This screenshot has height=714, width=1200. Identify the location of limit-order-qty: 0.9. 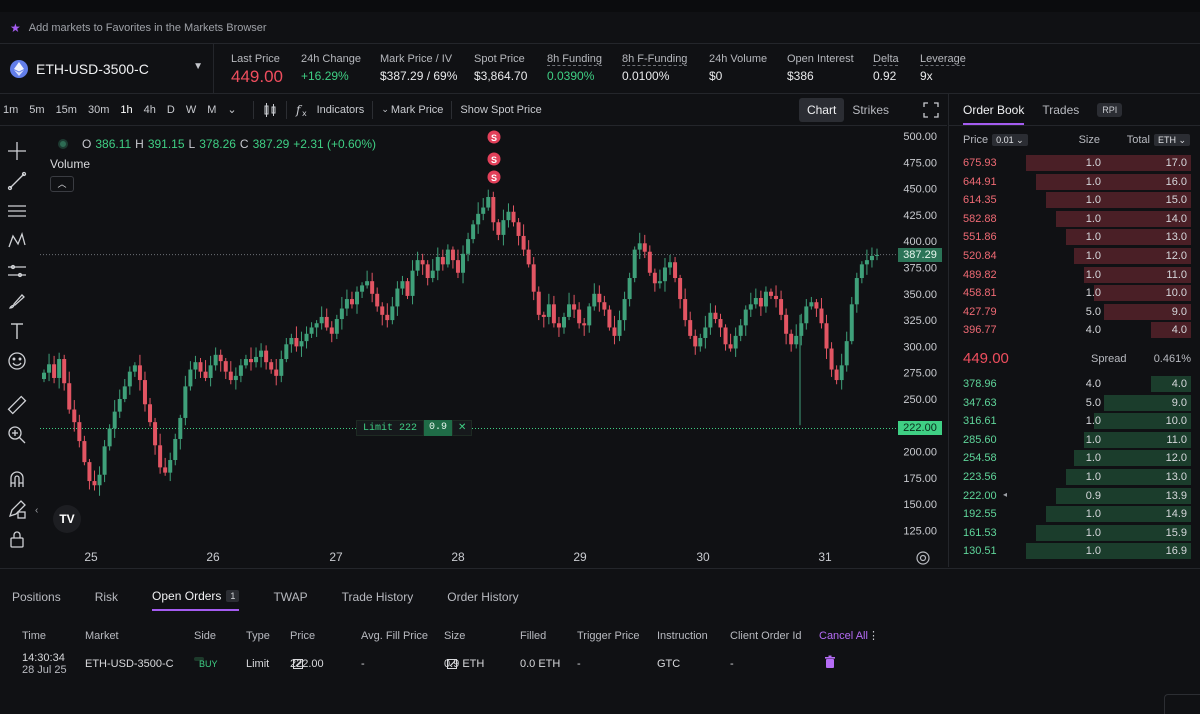
(438, 428).